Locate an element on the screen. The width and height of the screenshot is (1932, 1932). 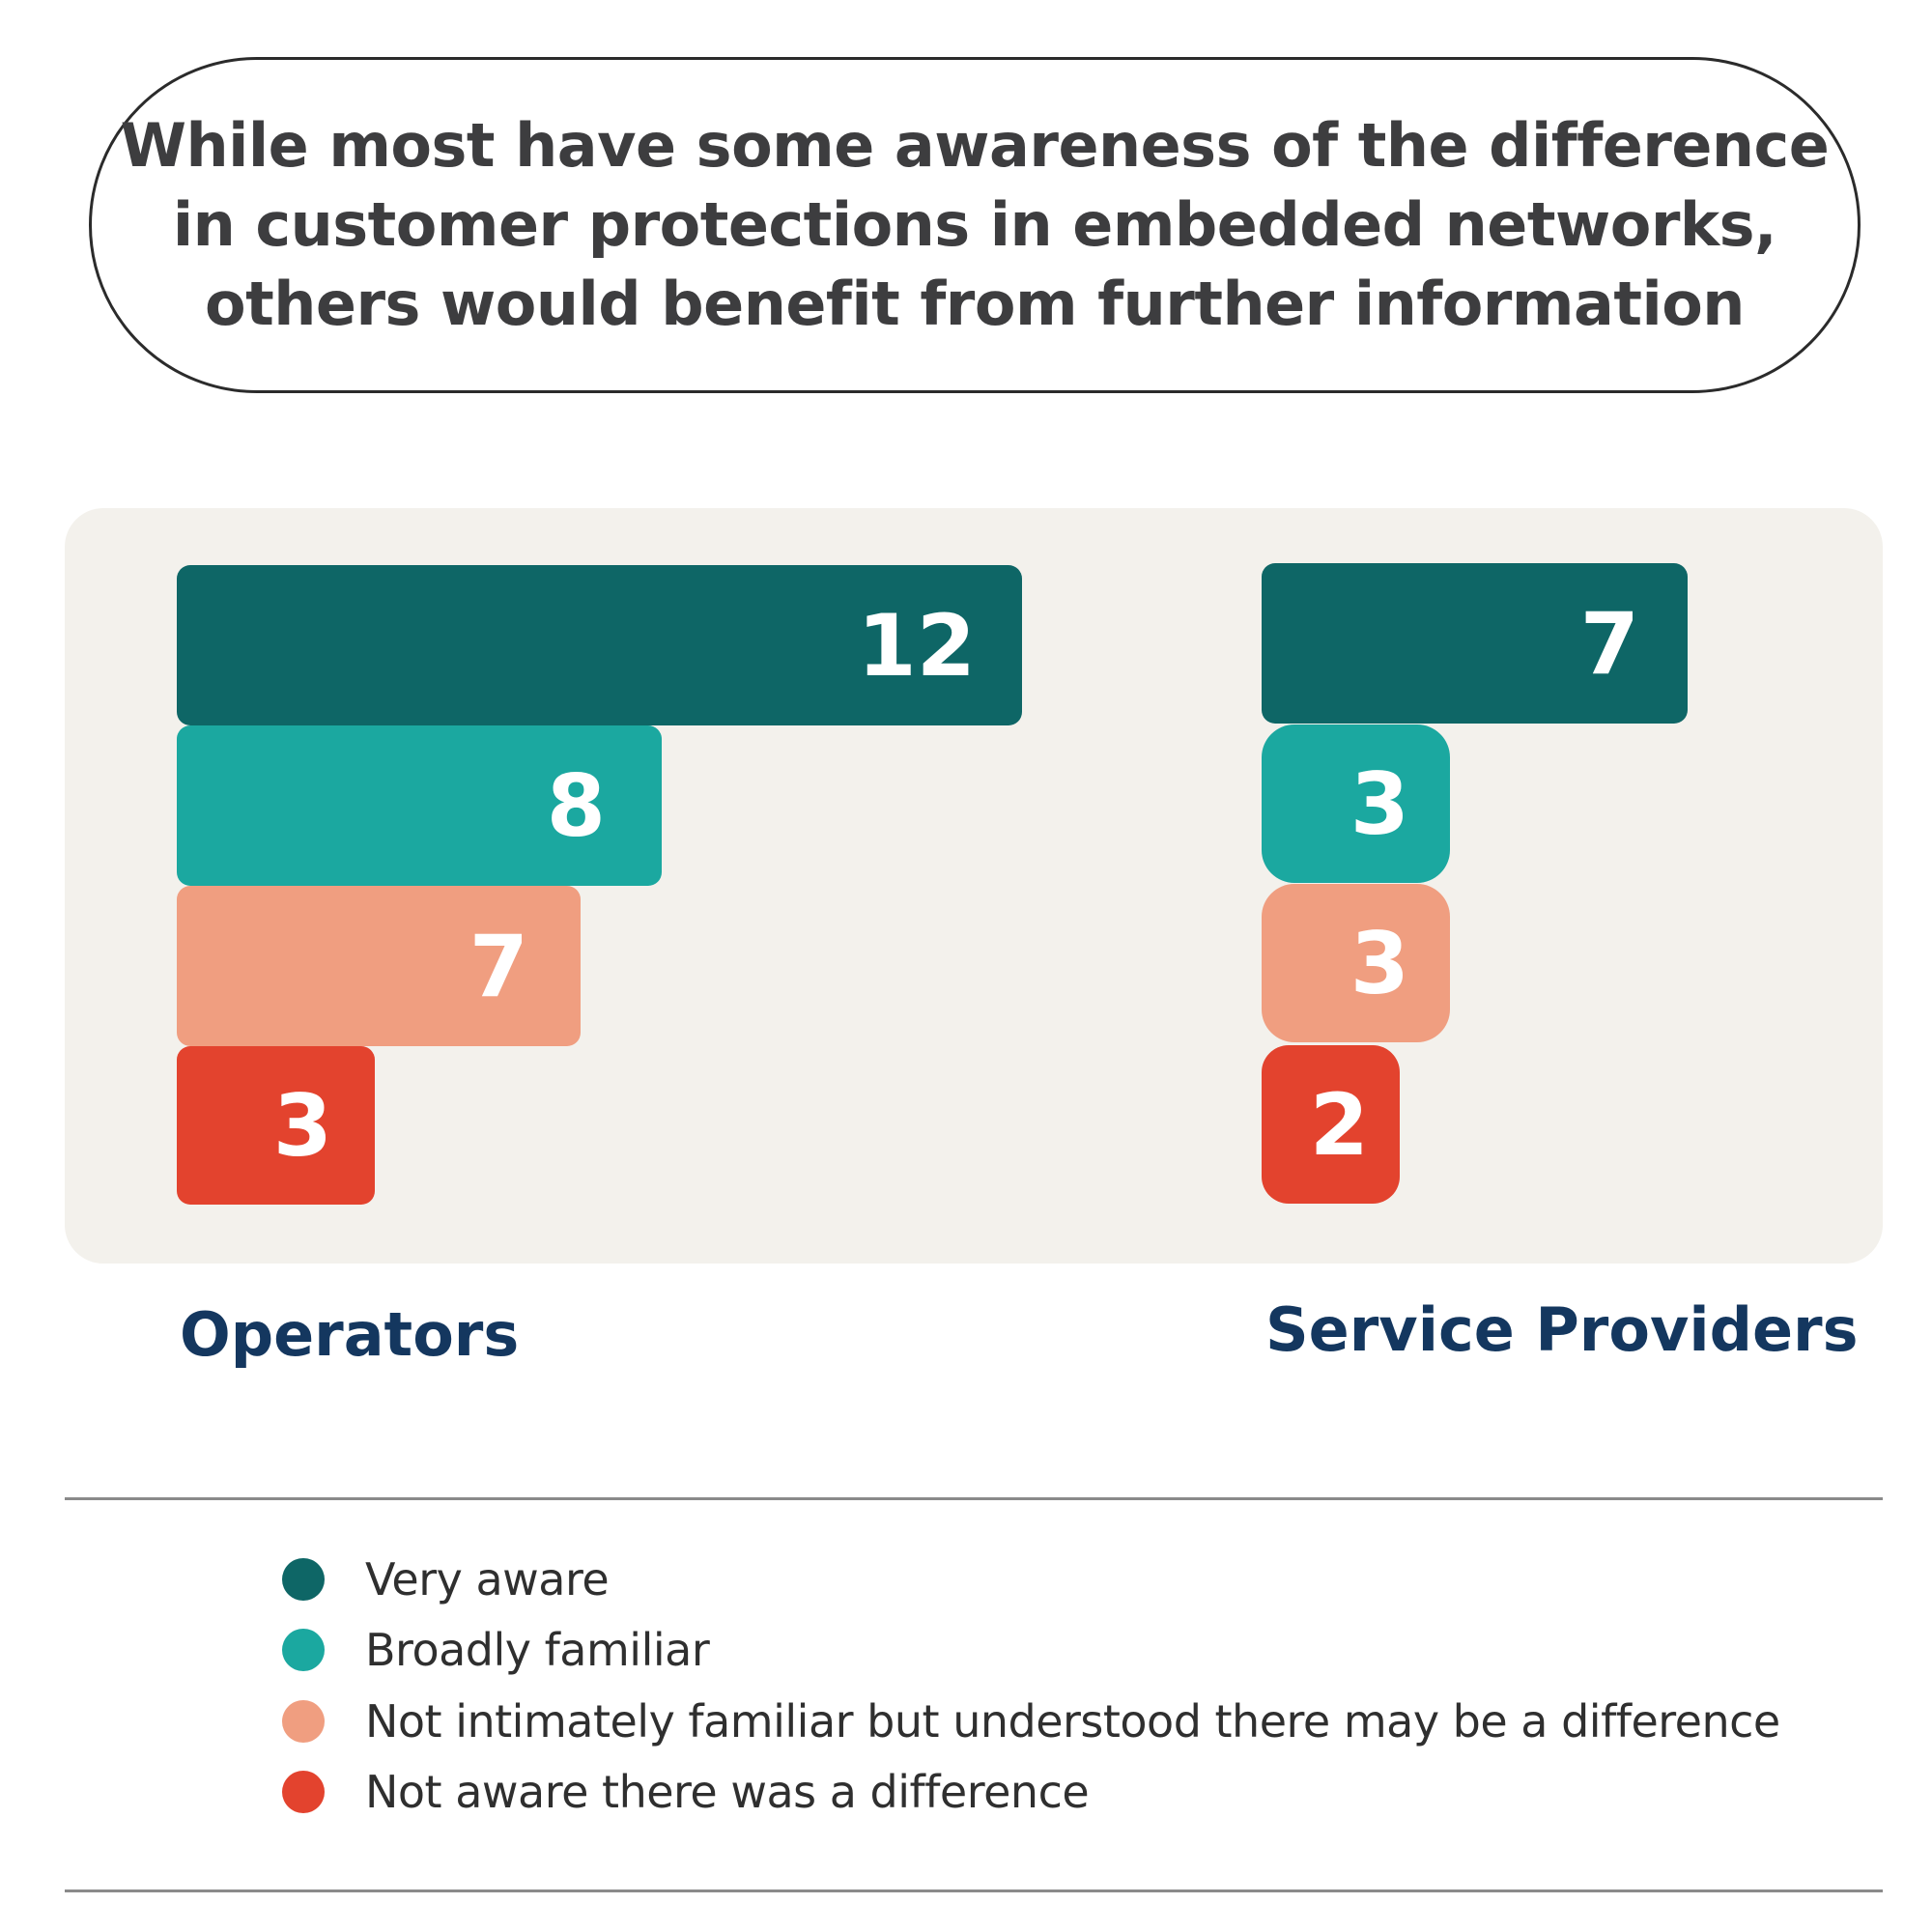
group-label-operators: Operators is located at coordinates (350, 1334).